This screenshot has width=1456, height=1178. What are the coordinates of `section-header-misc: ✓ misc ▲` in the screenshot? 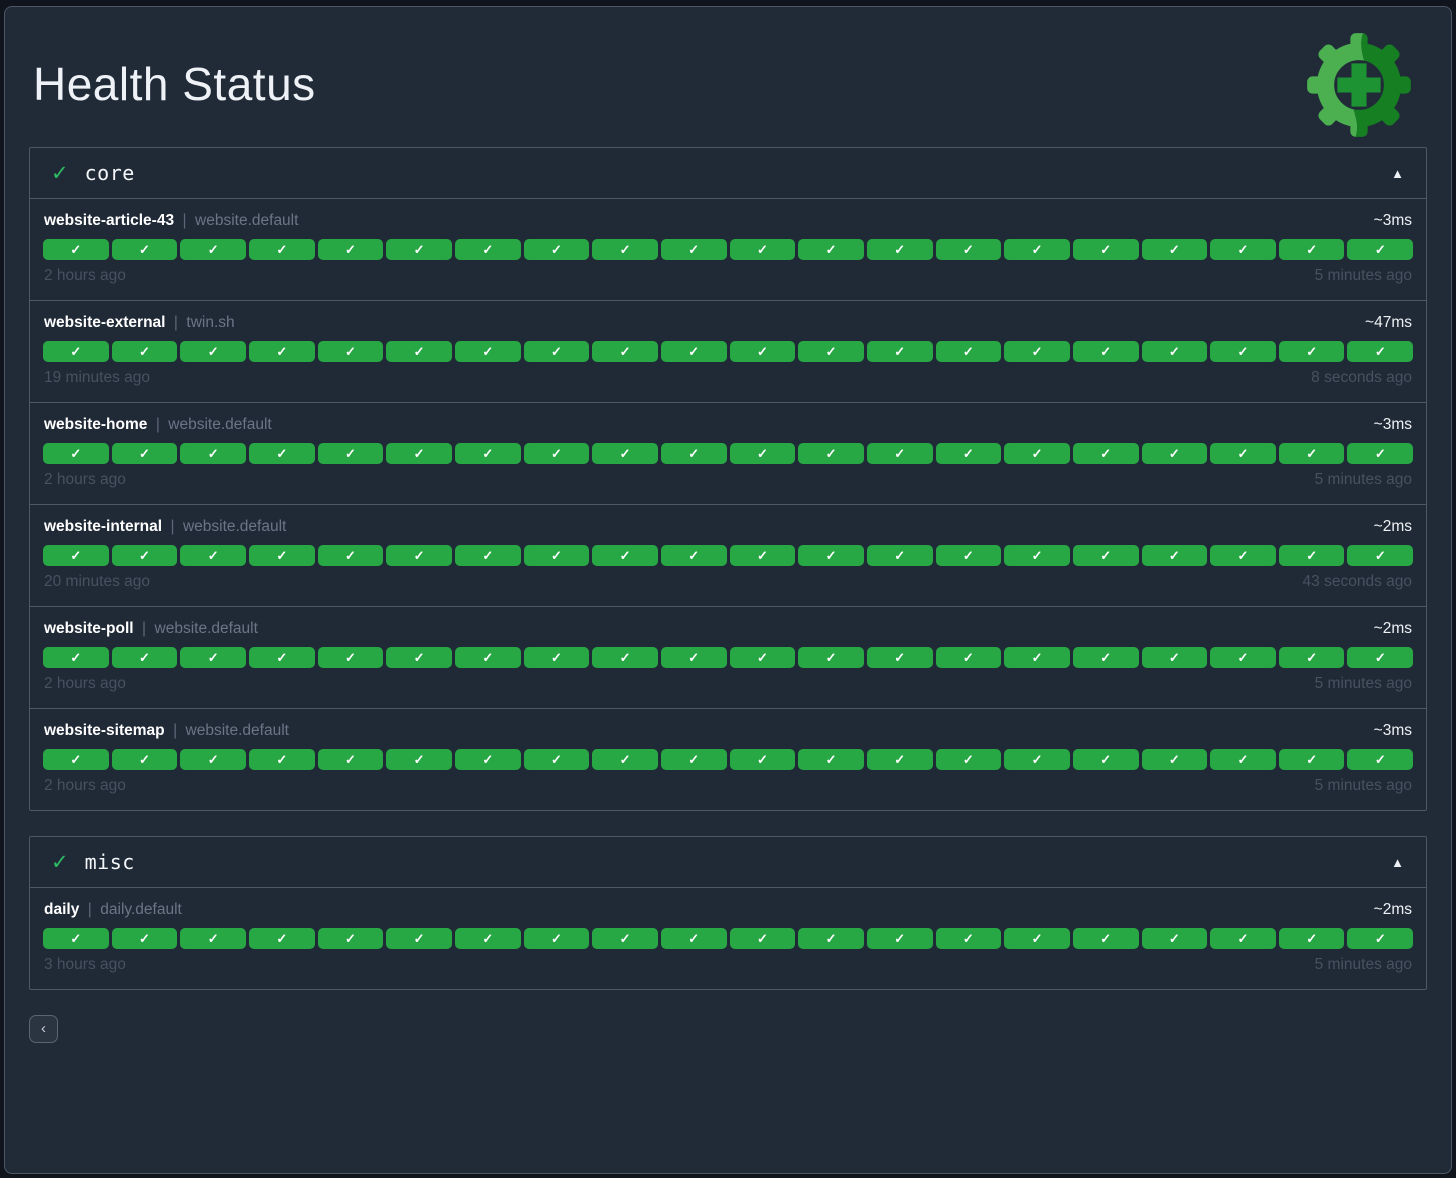 It's located at (728, 862).